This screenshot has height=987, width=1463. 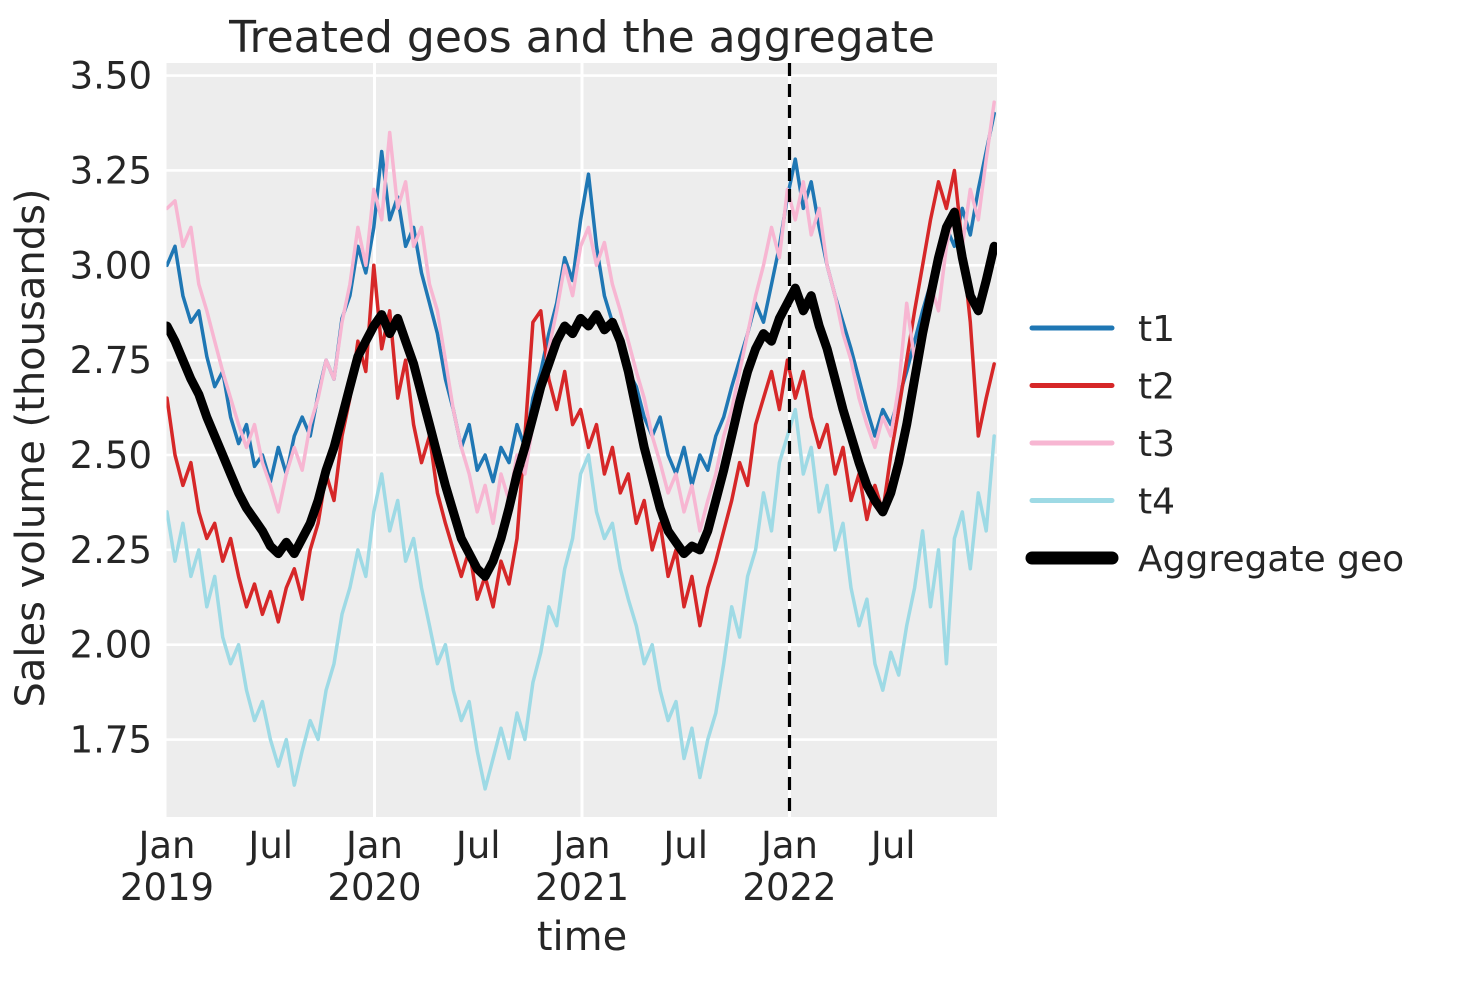 What do you see at coordinates (1271, 559) in the screenshot?
I see `legend-label-aggregate-geo: Aggregate geo` at bounding box center [1271, 559].